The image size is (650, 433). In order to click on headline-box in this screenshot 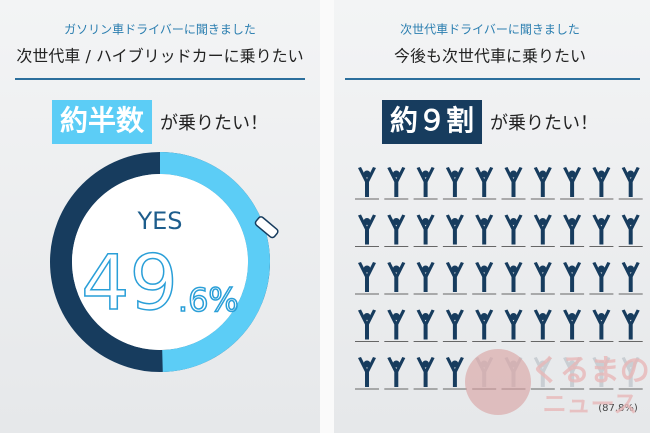, I will do `click(432, 122)`.